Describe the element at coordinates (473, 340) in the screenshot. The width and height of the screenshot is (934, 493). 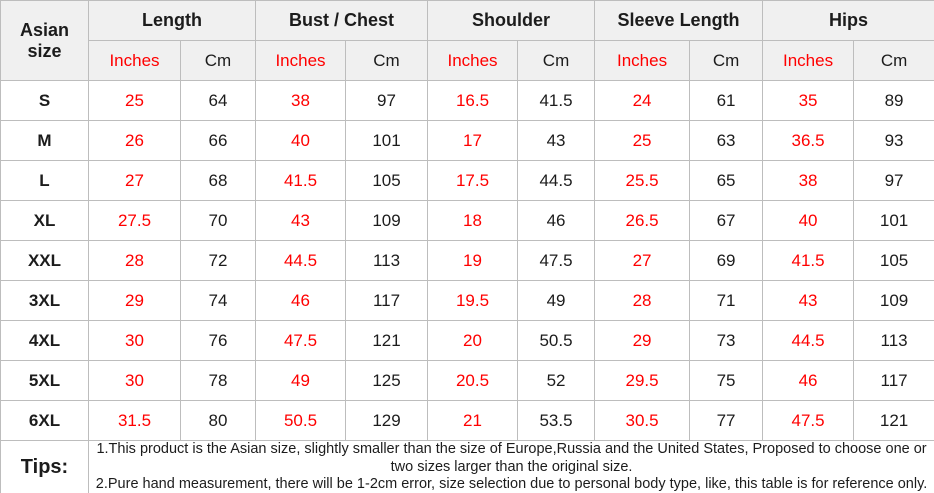
I see `measurement-cell: 20` at that location.